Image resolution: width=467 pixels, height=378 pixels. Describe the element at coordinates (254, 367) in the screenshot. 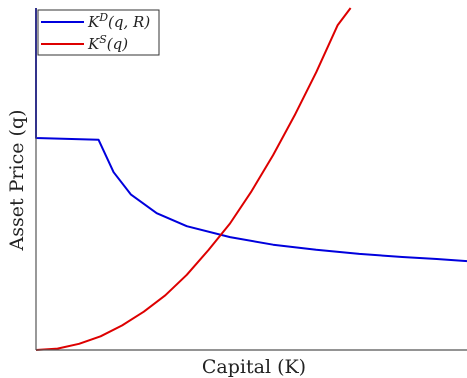

I see `x-axis-label: Capital (K)` at that location.